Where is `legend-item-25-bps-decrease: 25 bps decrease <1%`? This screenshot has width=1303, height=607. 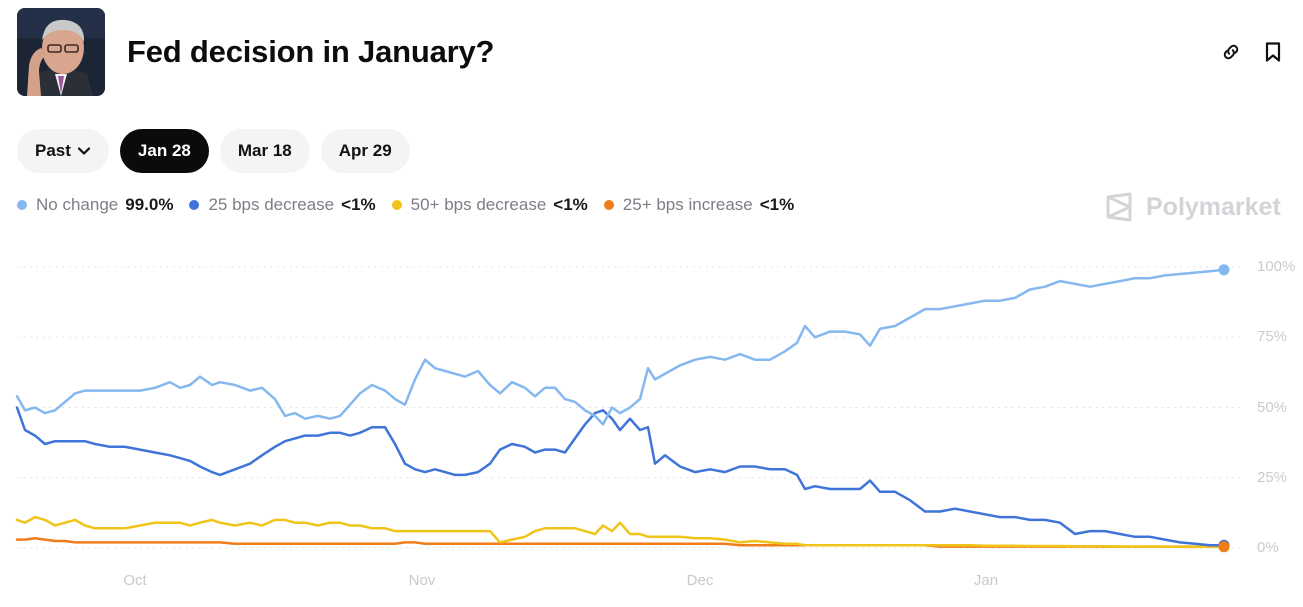 legend-item-25-bps-decrease: 25 bps decrease <1% is located at coordinates (282, 205).